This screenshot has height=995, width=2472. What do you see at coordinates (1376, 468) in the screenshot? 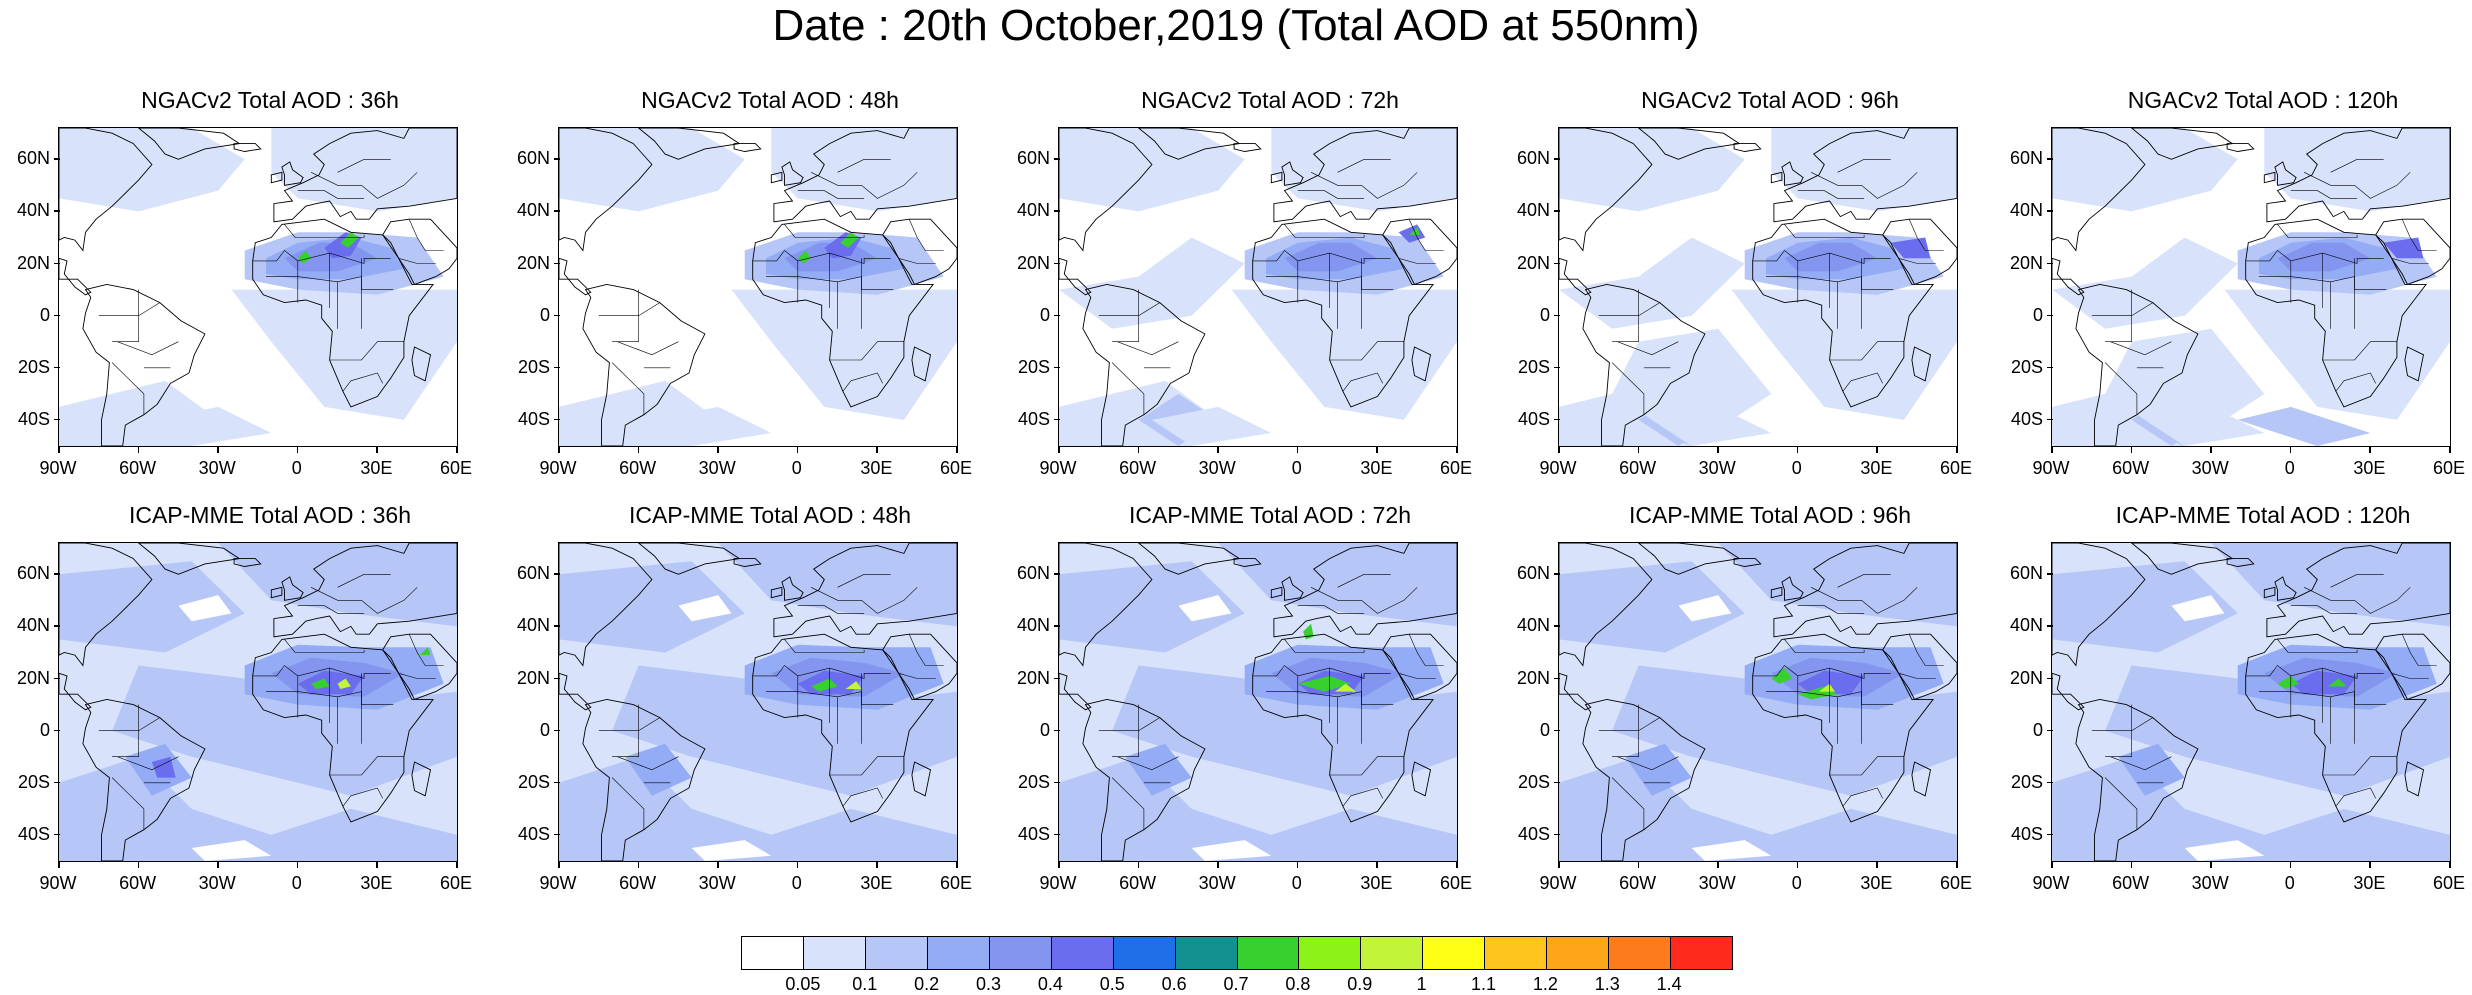
I see `x-tick-label: 30E` at bounding box center [1376, 468].